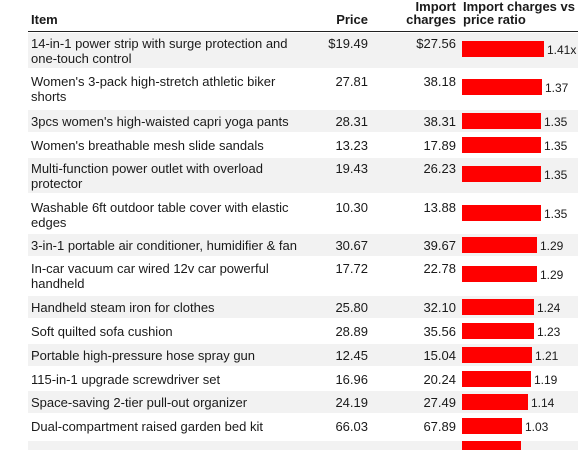  Describe the element at coordinates (351, 379) in the screenshot. I see `price-value: 16.96` at that location.